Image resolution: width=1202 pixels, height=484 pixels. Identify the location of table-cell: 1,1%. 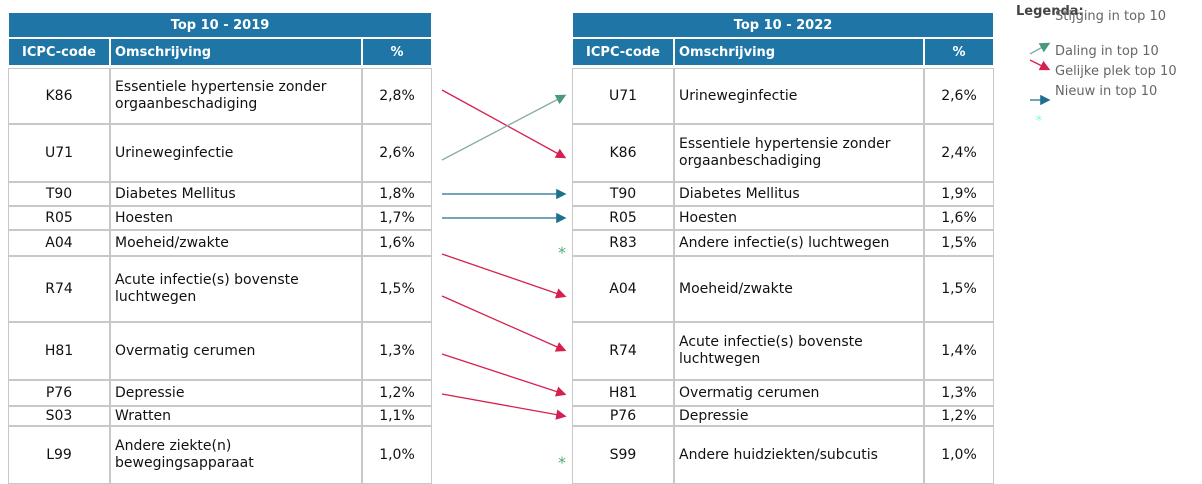
(397, 416).